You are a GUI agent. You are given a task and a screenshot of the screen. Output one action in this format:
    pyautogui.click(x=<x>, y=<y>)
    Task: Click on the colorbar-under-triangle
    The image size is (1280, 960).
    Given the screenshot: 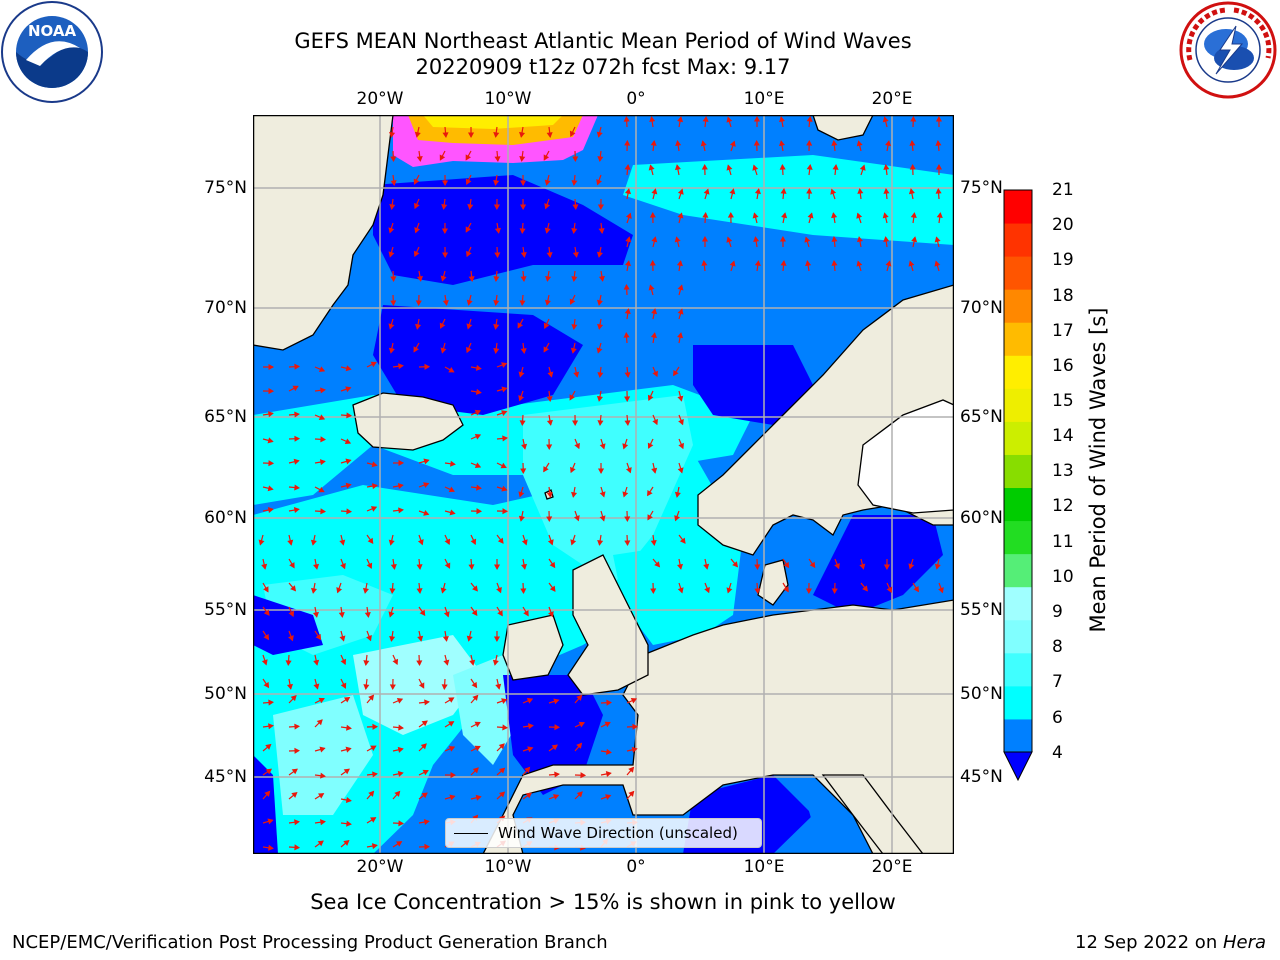 What is the action you would take?
    pyautogui.click(x=1018, y=766)
    